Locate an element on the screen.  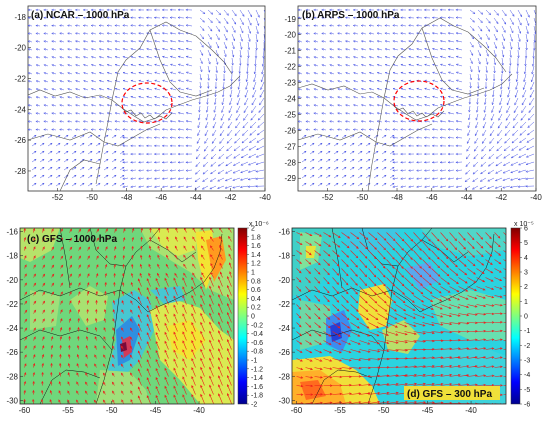
y-tick-label: -28 is located at coordinates (290, 162).